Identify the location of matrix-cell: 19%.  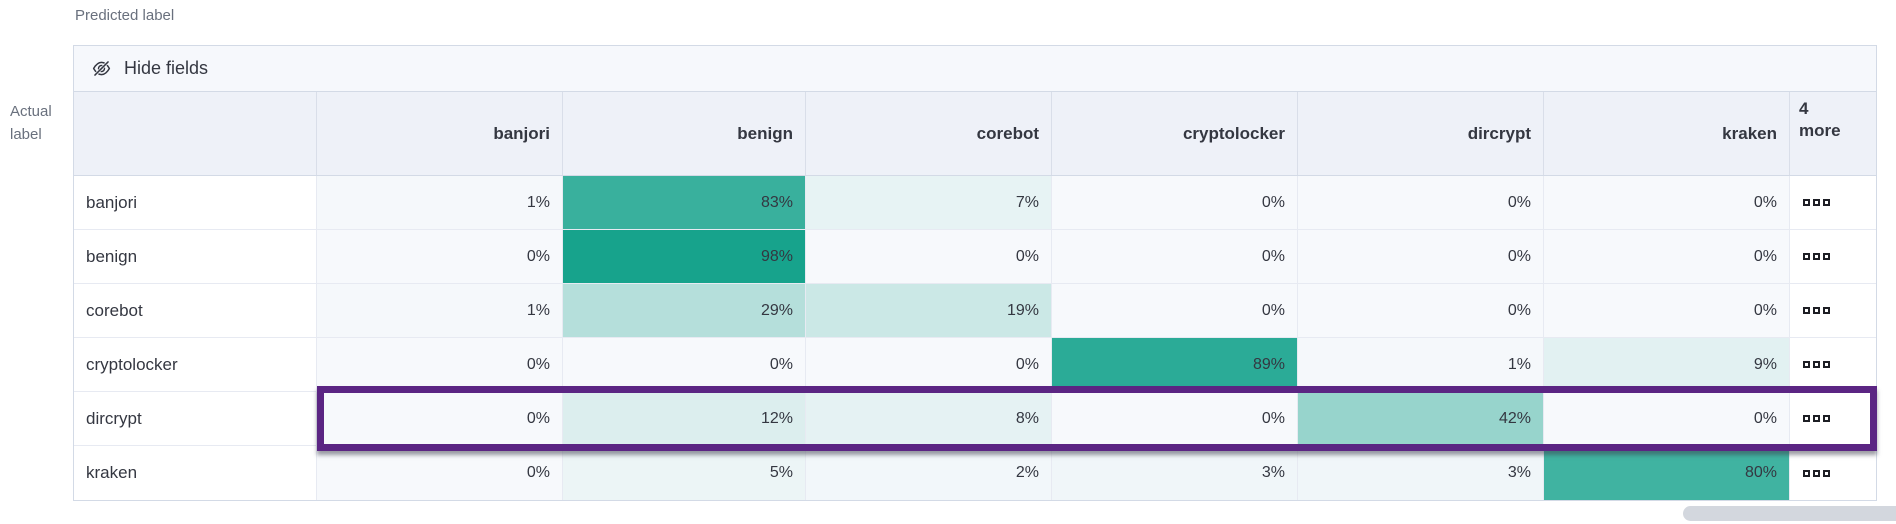
(929, 310).